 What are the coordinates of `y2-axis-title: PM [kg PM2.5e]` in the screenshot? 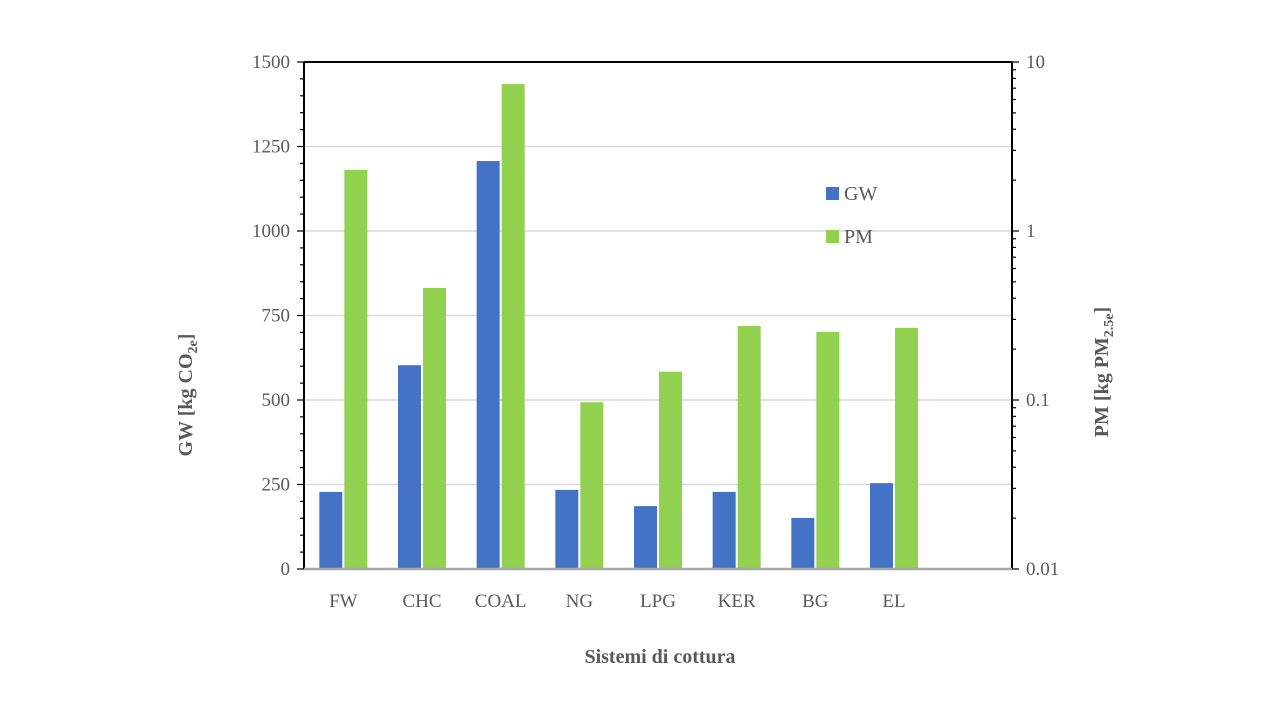 It's located at (1104, 372).